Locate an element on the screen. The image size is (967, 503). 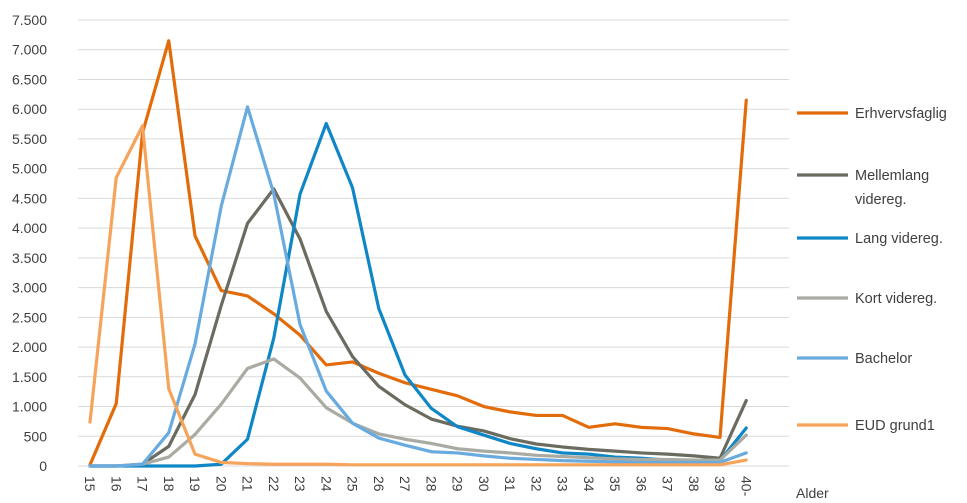
y-tick-label: 7.500 is located at coordinates (29, 20).